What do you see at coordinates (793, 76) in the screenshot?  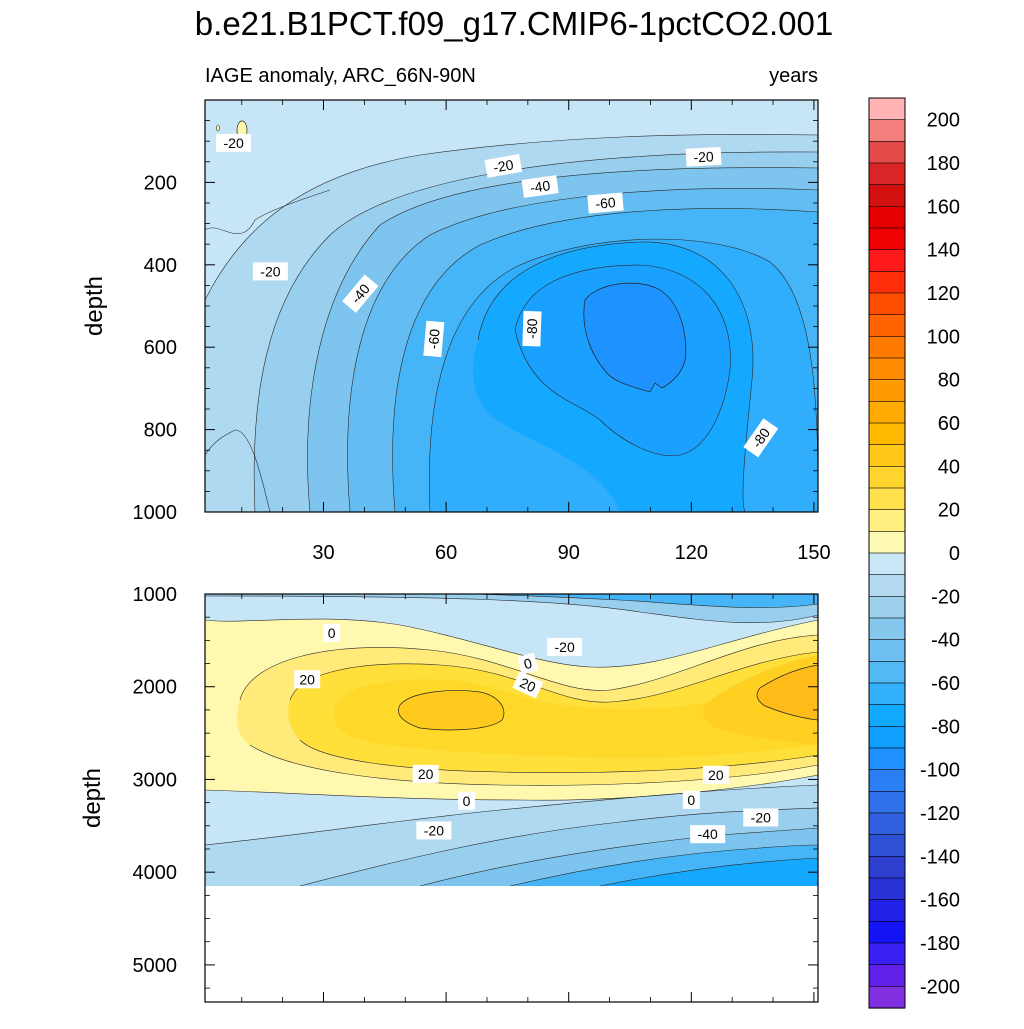 I see `subtitle-right: years` at bounding box center [793, 76].